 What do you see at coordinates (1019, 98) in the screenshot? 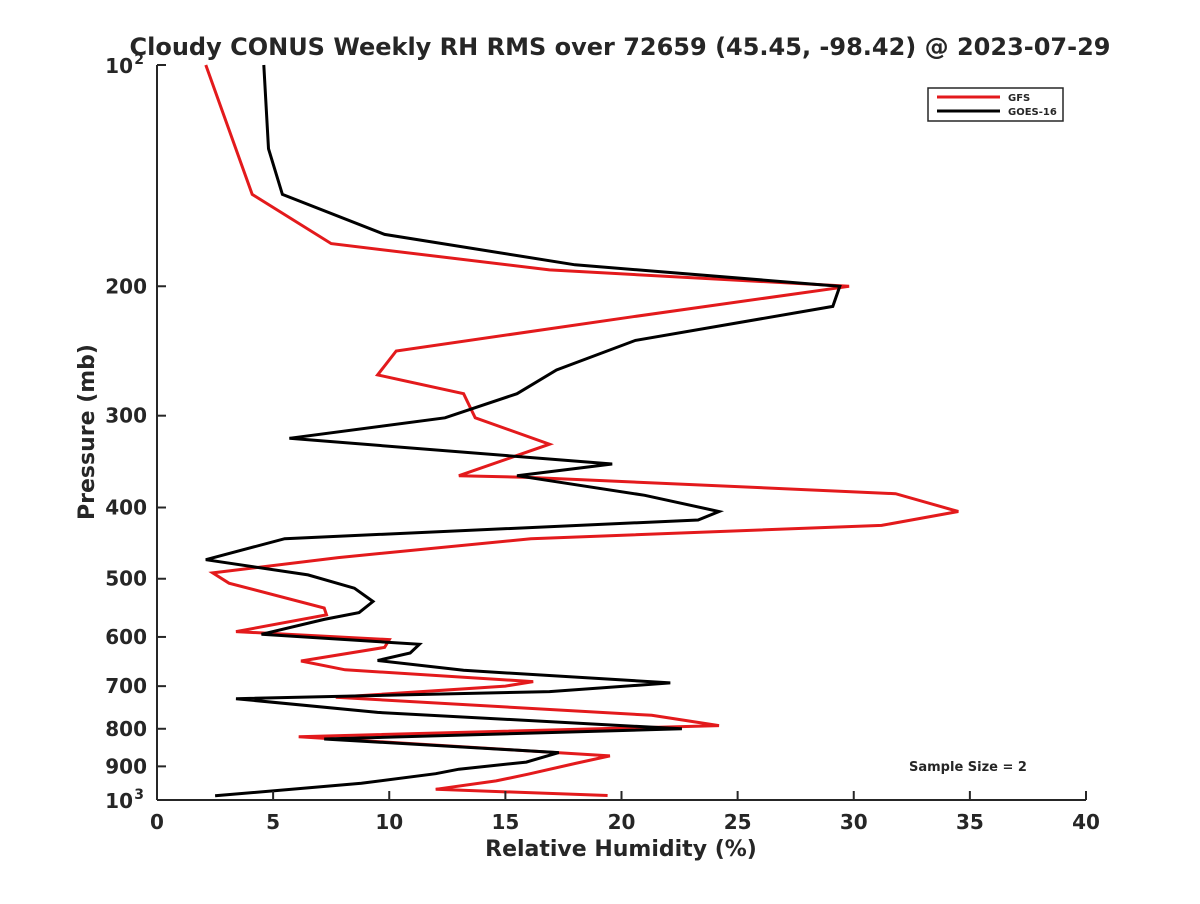
I see `legend-label: GFS` at bounding box center [1019, 98].